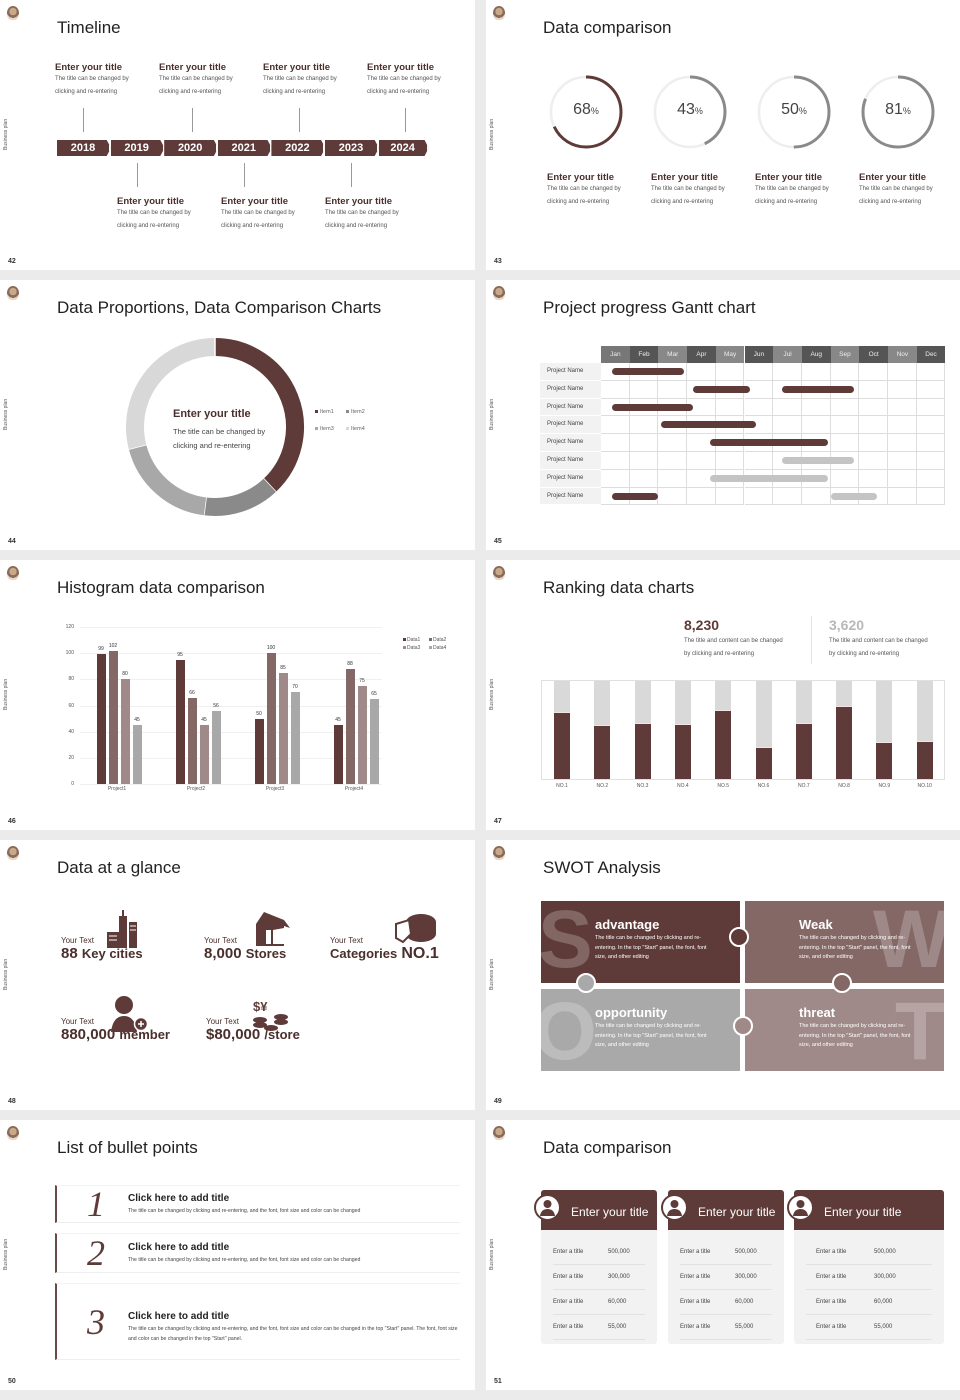 This screenshot has height=1400, width=960. What do you see at coordinates (12, 821) in the screenshot?
I see `page-number: 46` at bounding box center [12, 821].